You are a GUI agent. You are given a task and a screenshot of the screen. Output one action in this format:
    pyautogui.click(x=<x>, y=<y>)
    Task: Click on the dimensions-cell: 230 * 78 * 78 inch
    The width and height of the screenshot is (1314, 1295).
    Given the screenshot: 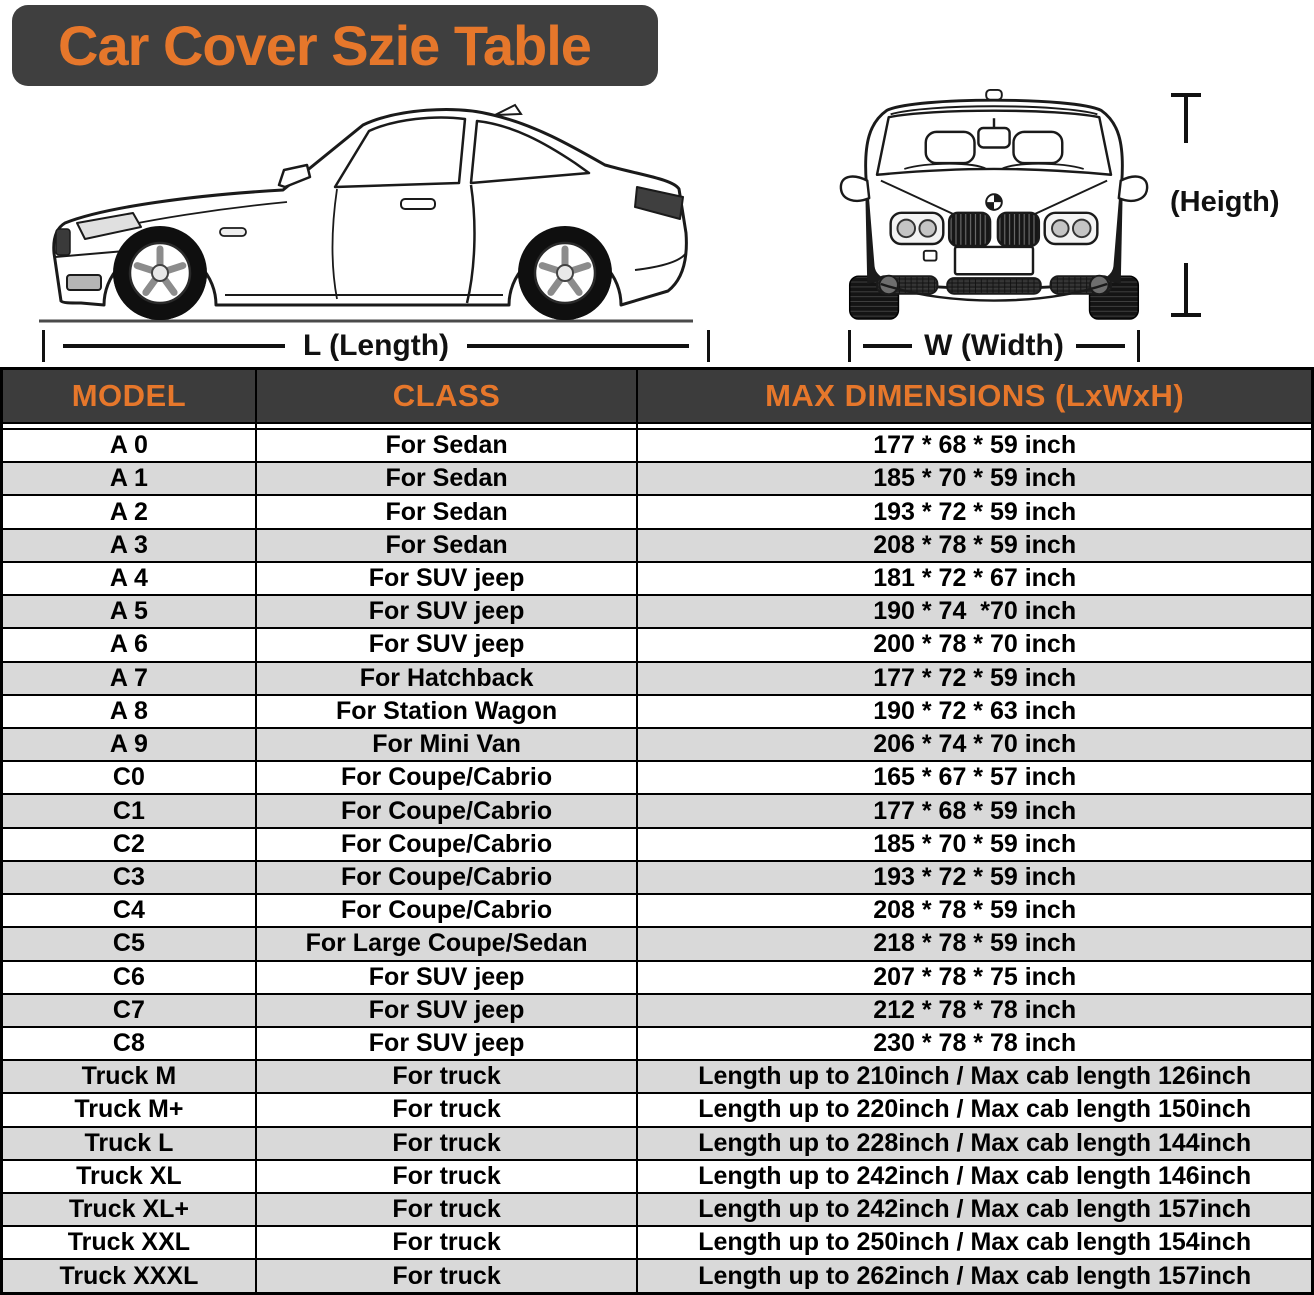 What is the action you would take?
    pyautogui.click(x=975, y=1043)
    